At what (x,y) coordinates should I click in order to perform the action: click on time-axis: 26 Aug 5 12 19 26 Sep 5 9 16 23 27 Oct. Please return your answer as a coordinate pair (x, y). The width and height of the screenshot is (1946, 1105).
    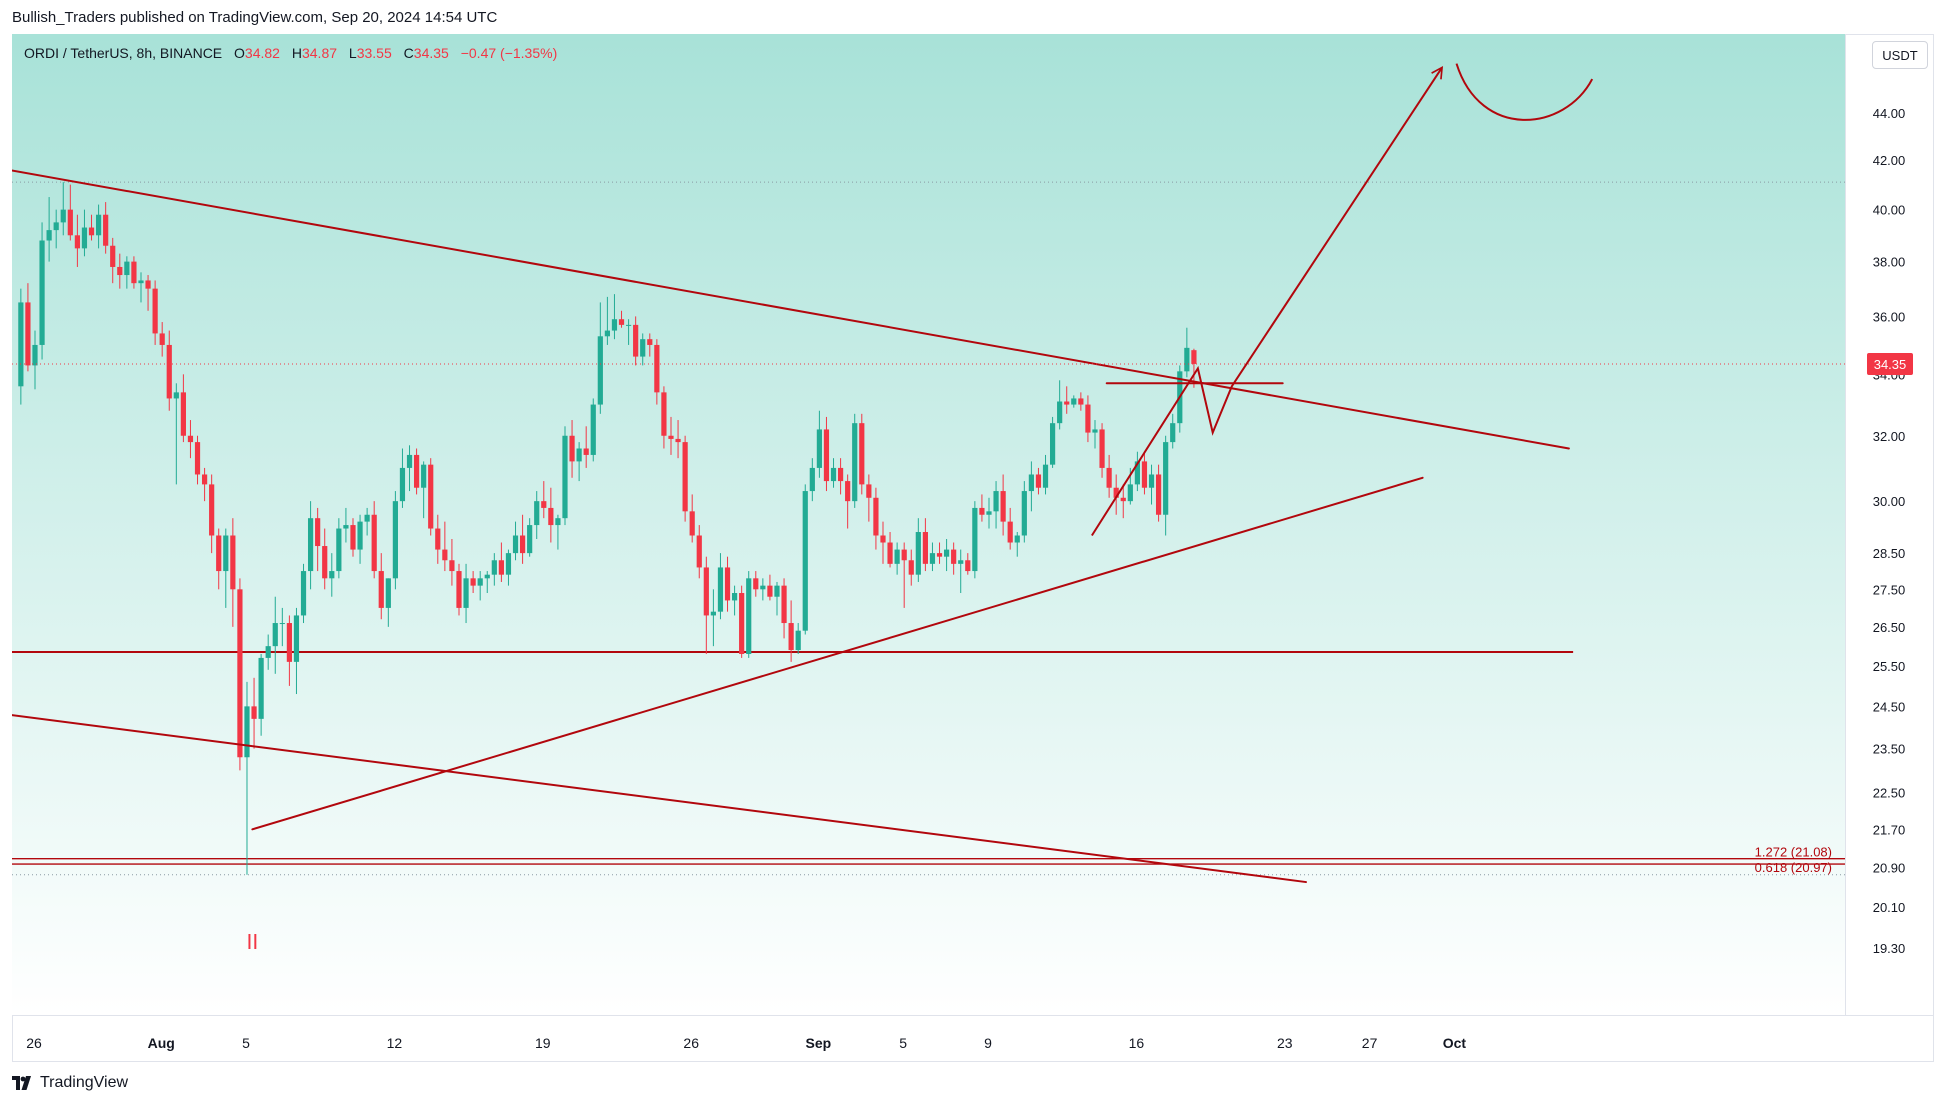
    Looking at the image, I should click on (746, 1043).